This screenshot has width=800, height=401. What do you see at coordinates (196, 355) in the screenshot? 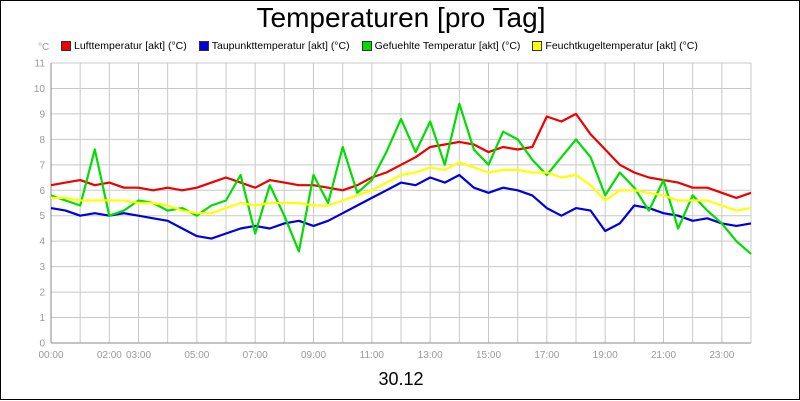
I see `x-tick-label: 05:00` at bounding box center [196, 355].